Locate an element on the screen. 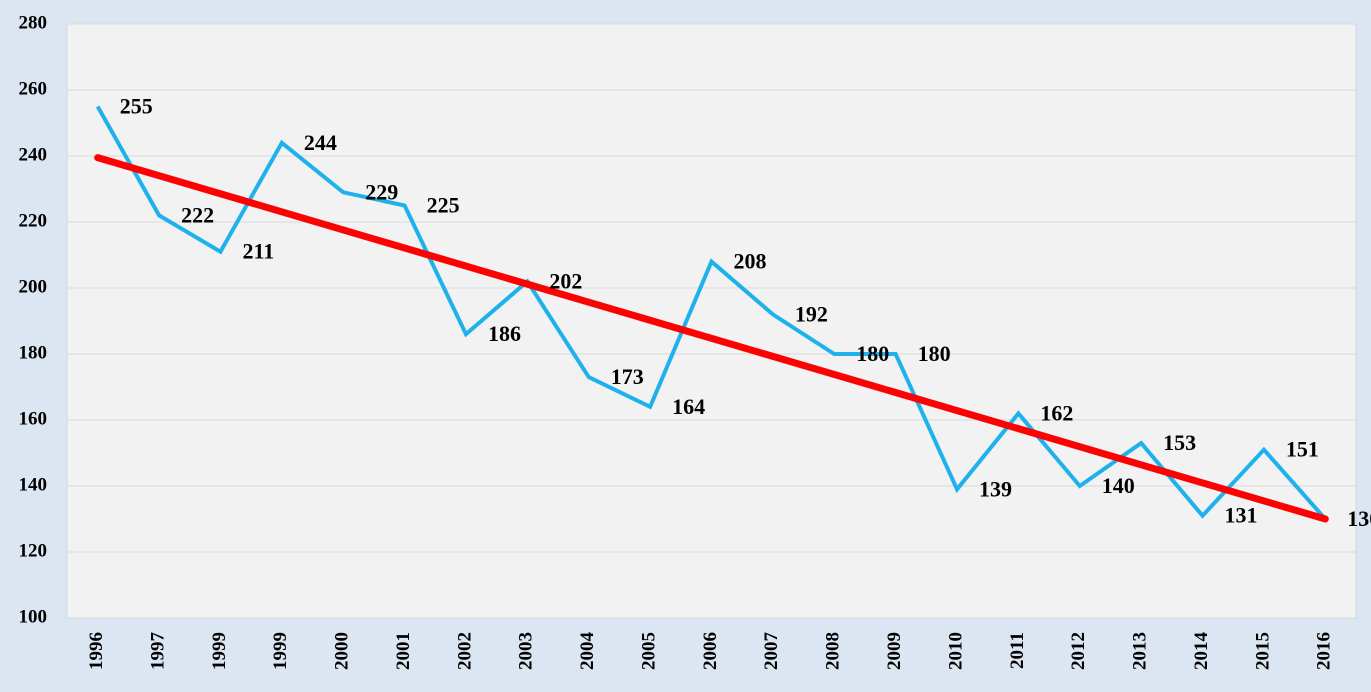 The width and height of the screenshot is (1371, 692). data-label: 140 is located at coordinates (1118, 485).